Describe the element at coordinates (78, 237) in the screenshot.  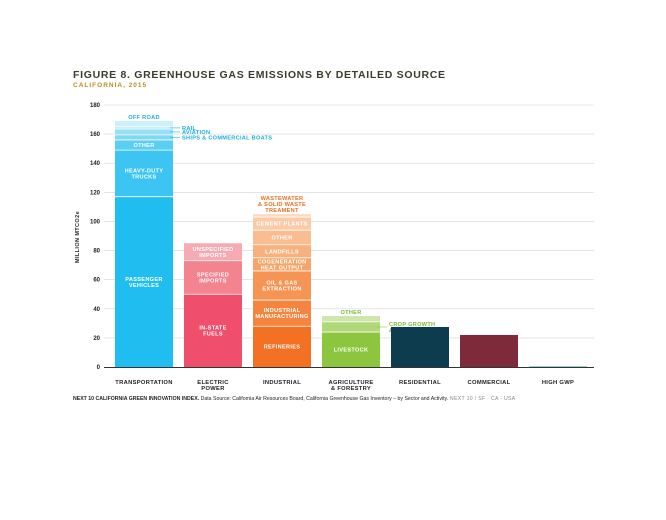
I see `y-axis-label: MILLION MTCO2e` at that location.